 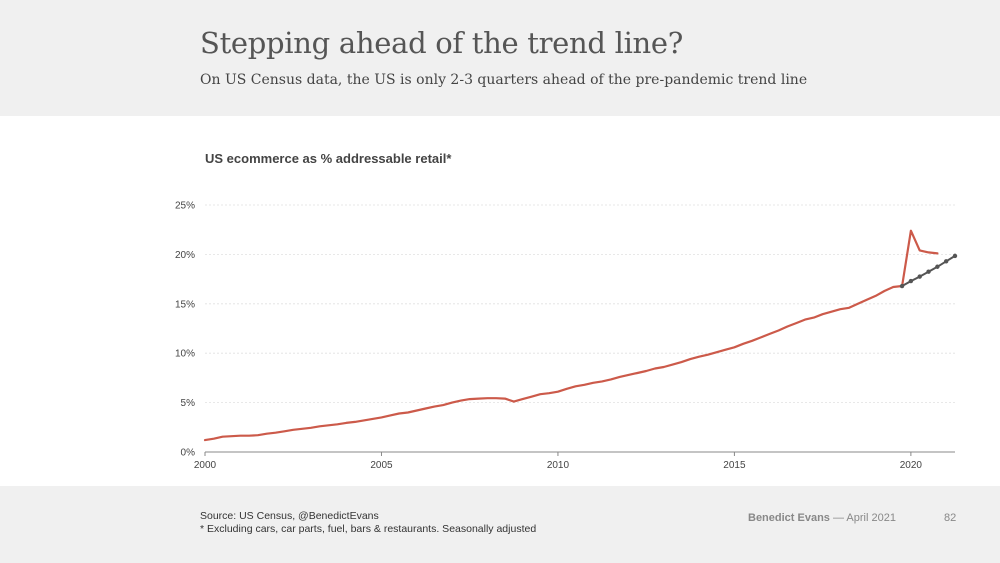 What do you see at coordinates (911, 465) in the screenshot?
I see `x-tick-label: 2020` at bounding box center [911, 465].